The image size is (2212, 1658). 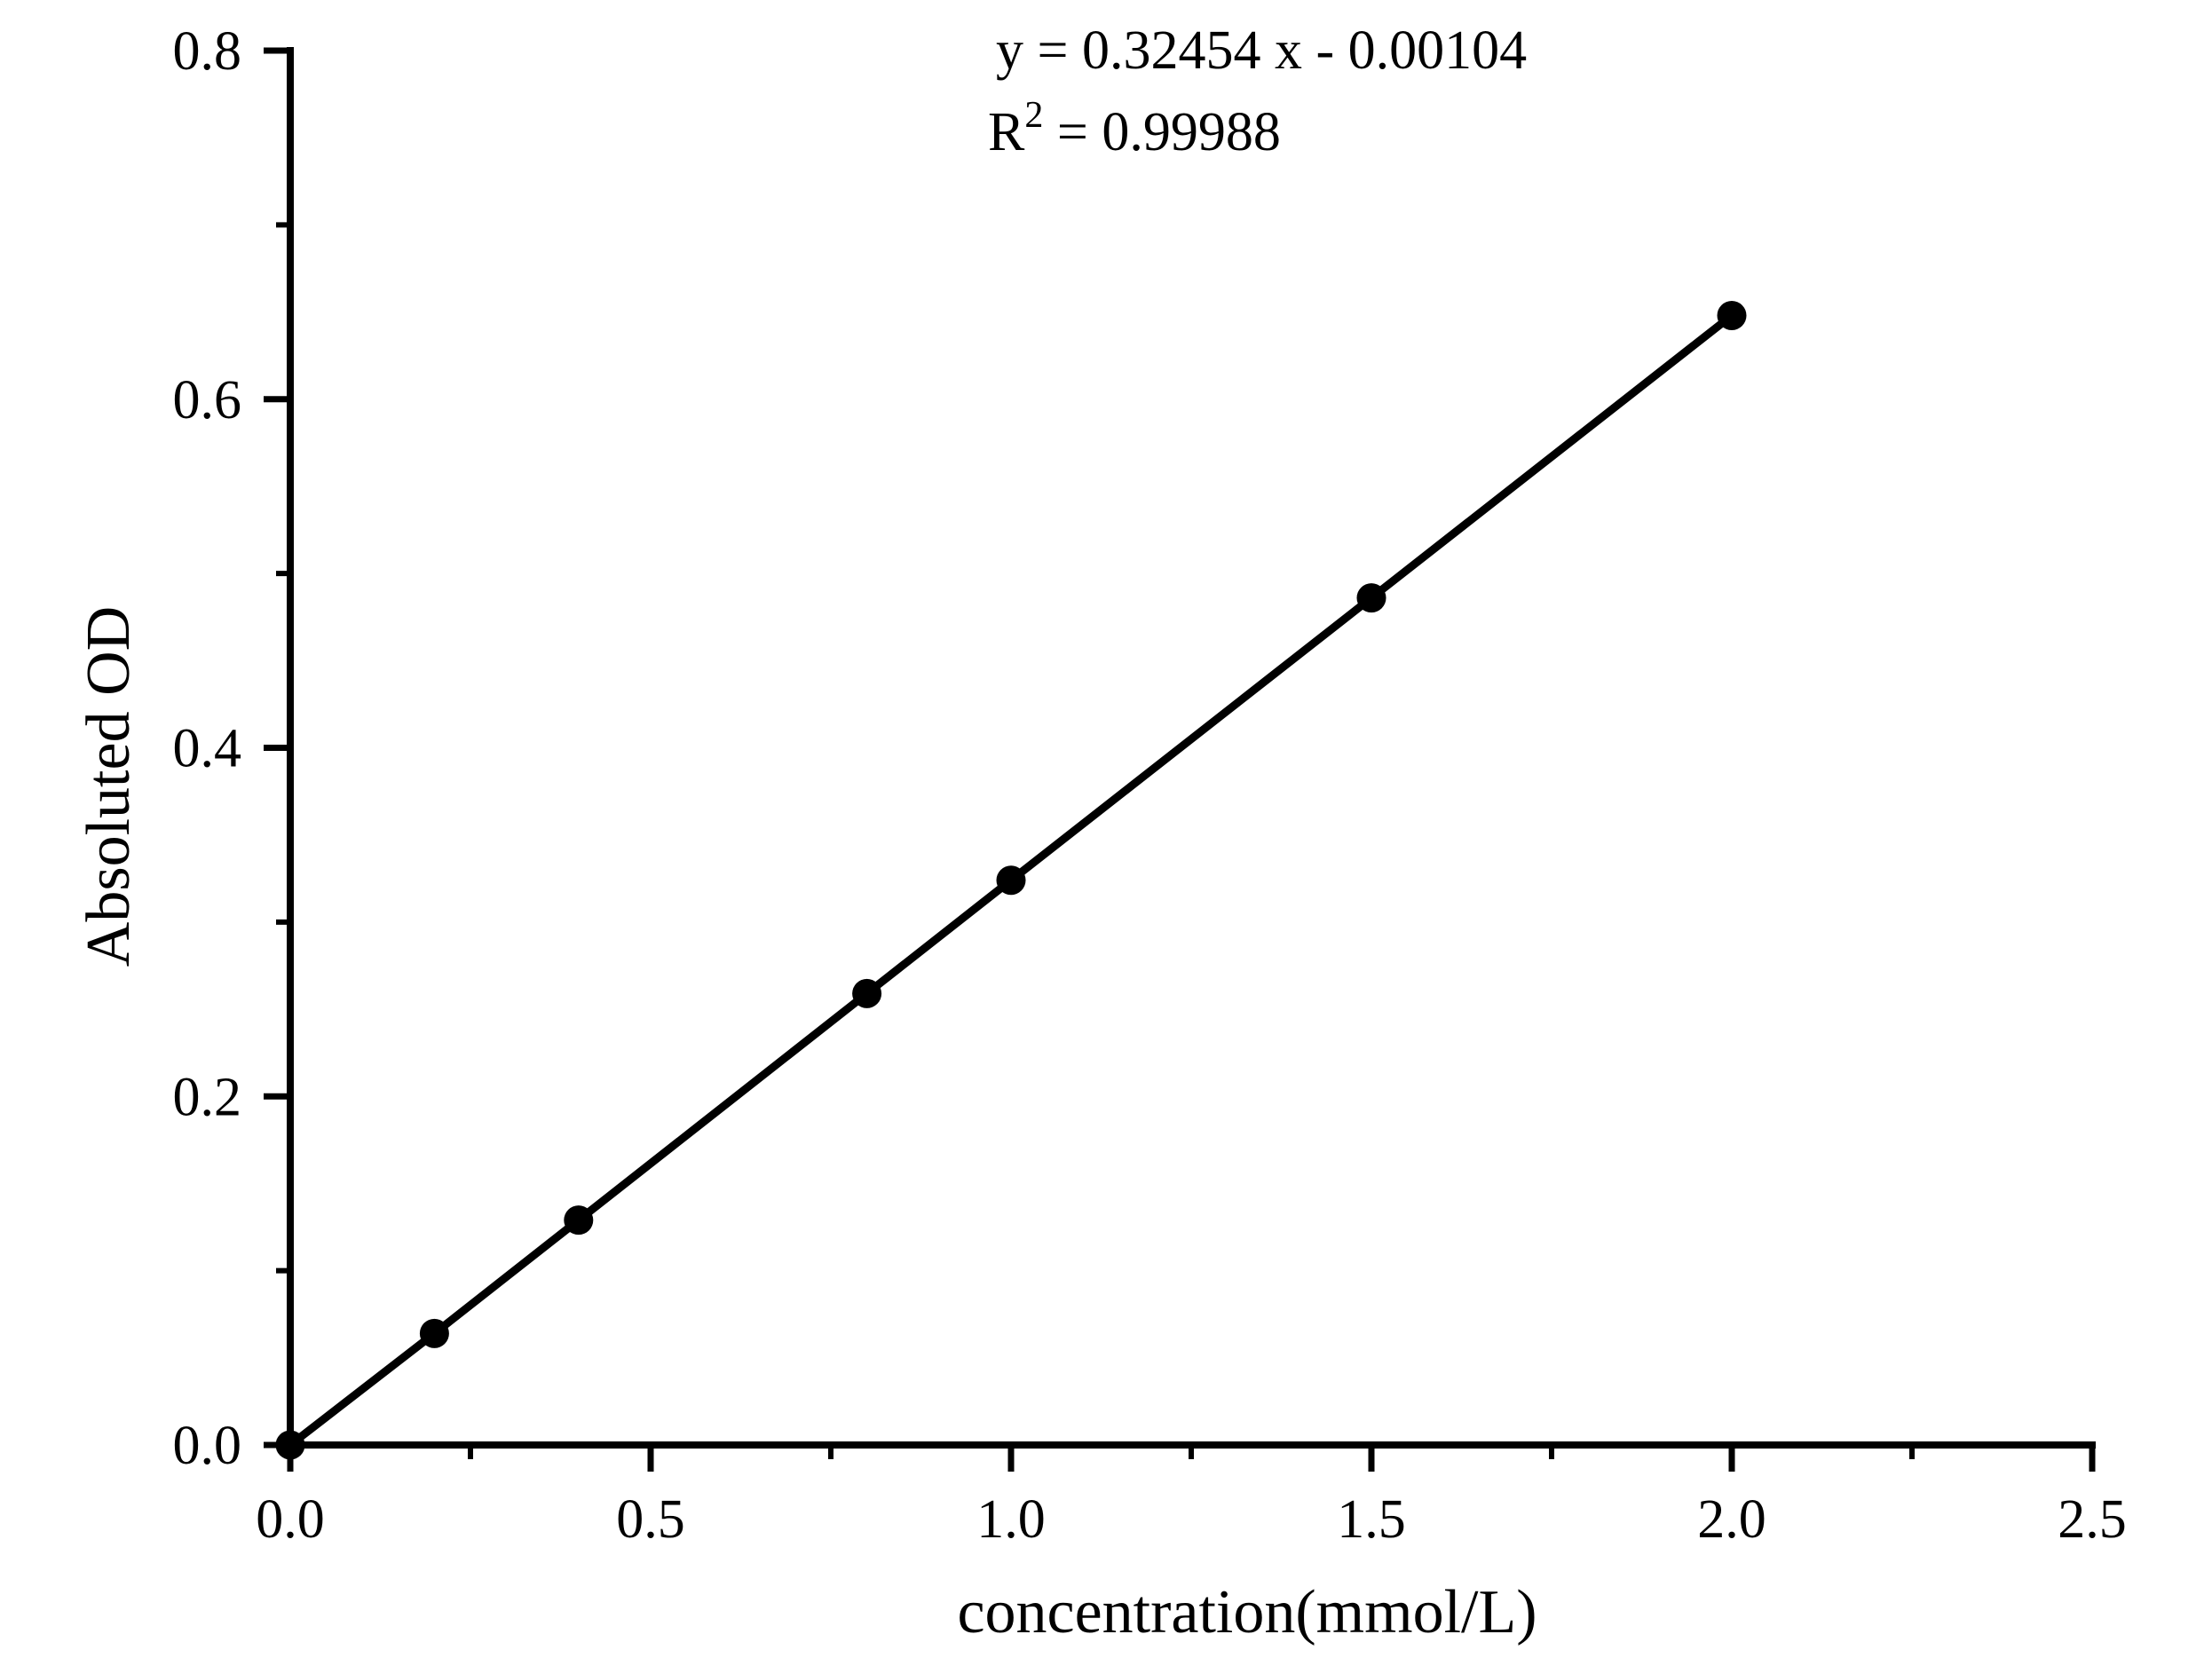 I want to click on fit-equation-text: y = 0.32454 x - 0.00104, so click(x=1262, y=50).